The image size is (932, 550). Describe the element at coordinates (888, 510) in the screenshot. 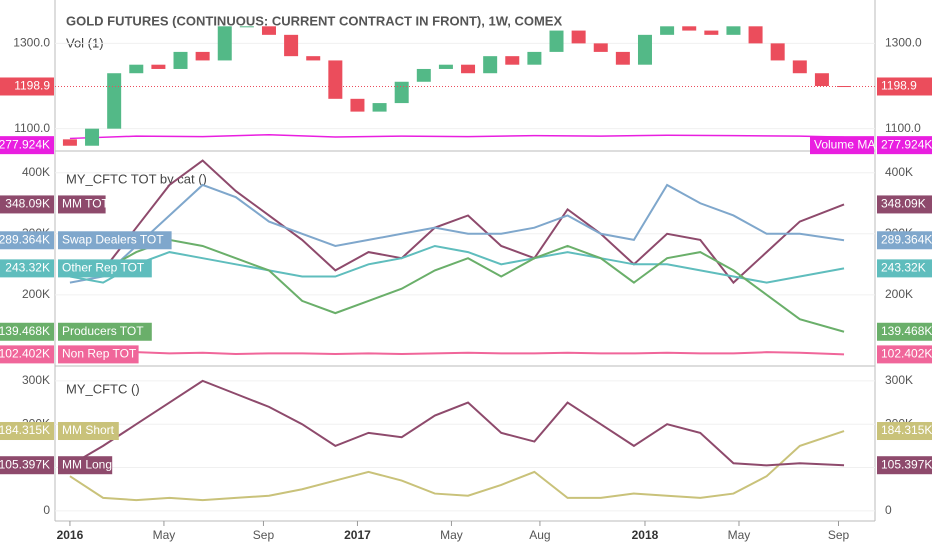

I see `y-tick-label: 0` at that location.